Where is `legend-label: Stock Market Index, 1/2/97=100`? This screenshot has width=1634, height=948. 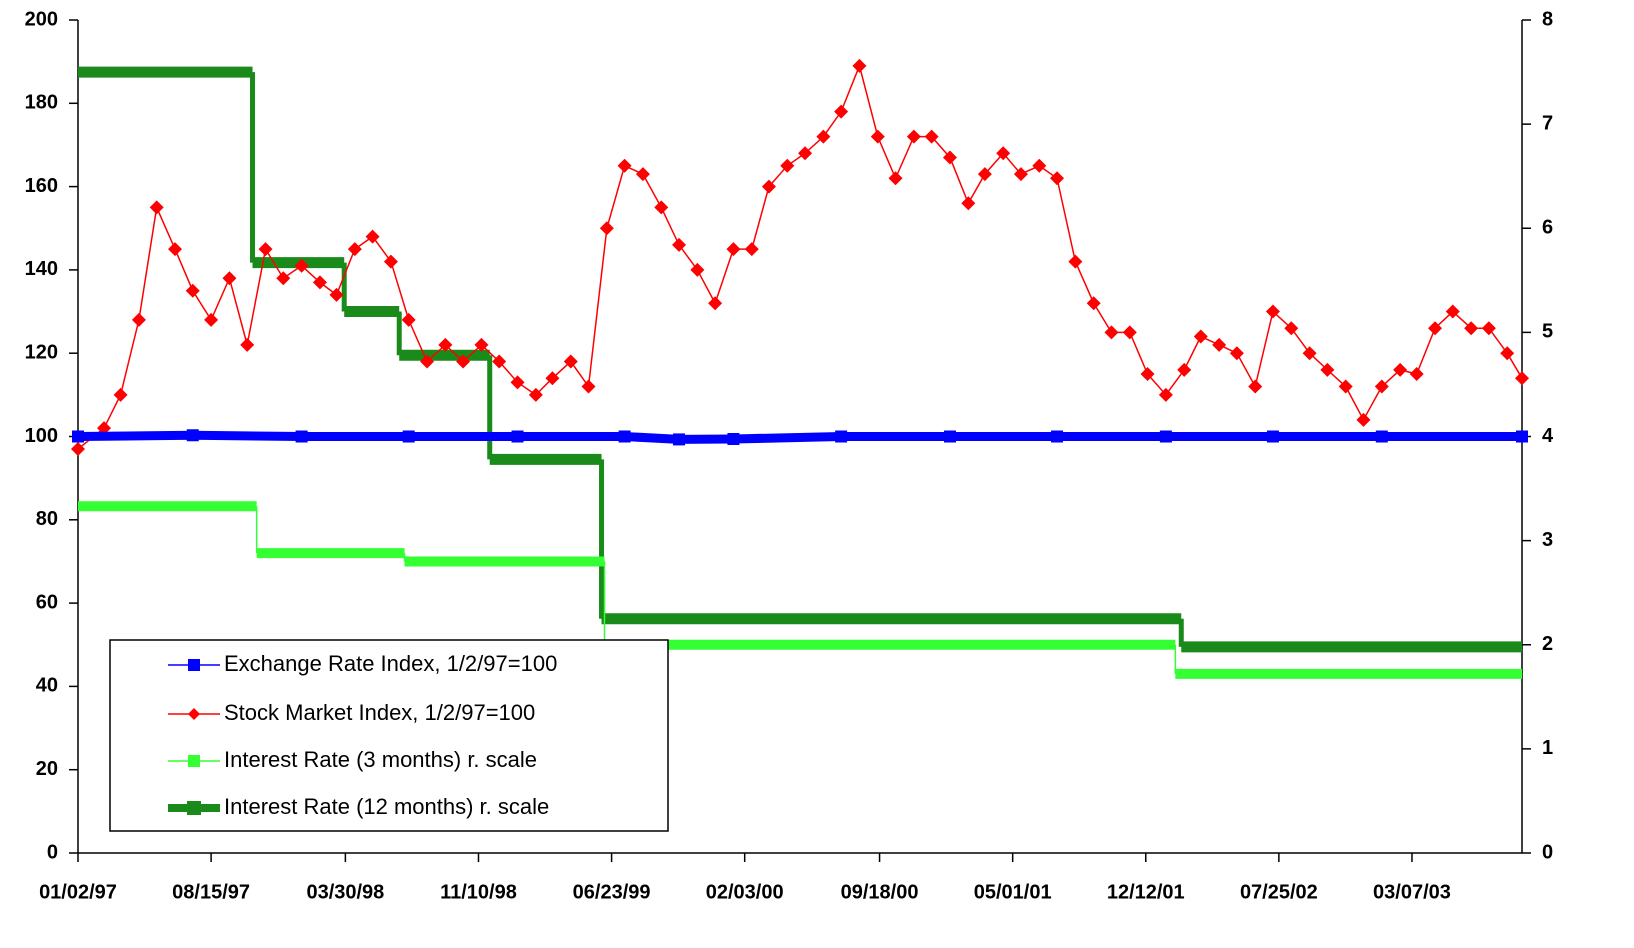
legend-label: Stock Market Index, 1/2/97=100 is located at coordinates (379, 712).